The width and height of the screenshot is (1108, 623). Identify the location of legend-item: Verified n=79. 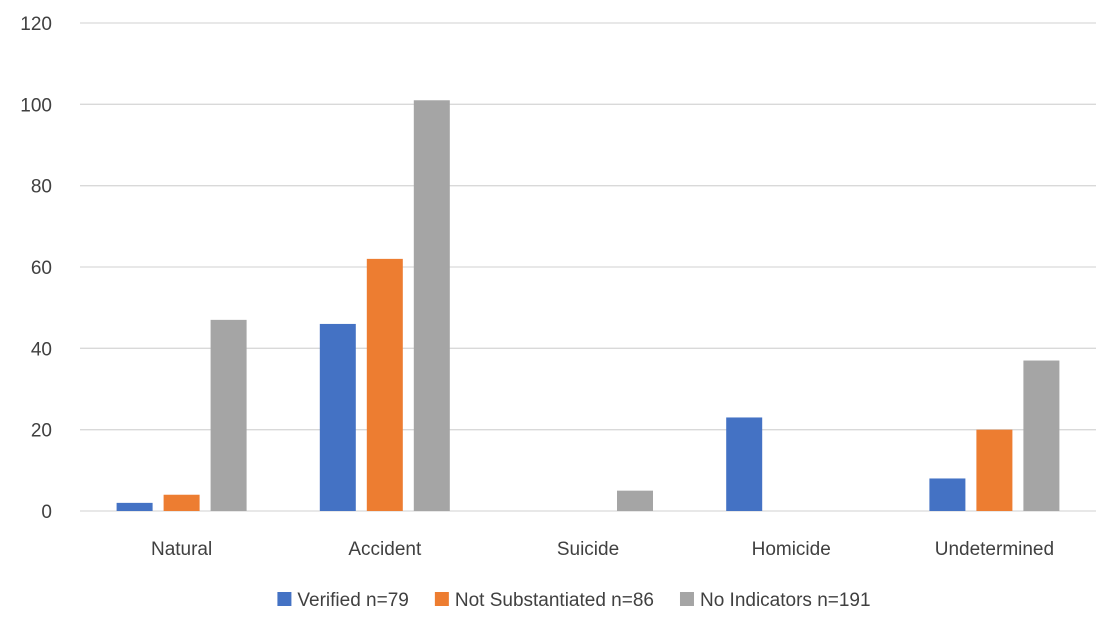
(343, 600).